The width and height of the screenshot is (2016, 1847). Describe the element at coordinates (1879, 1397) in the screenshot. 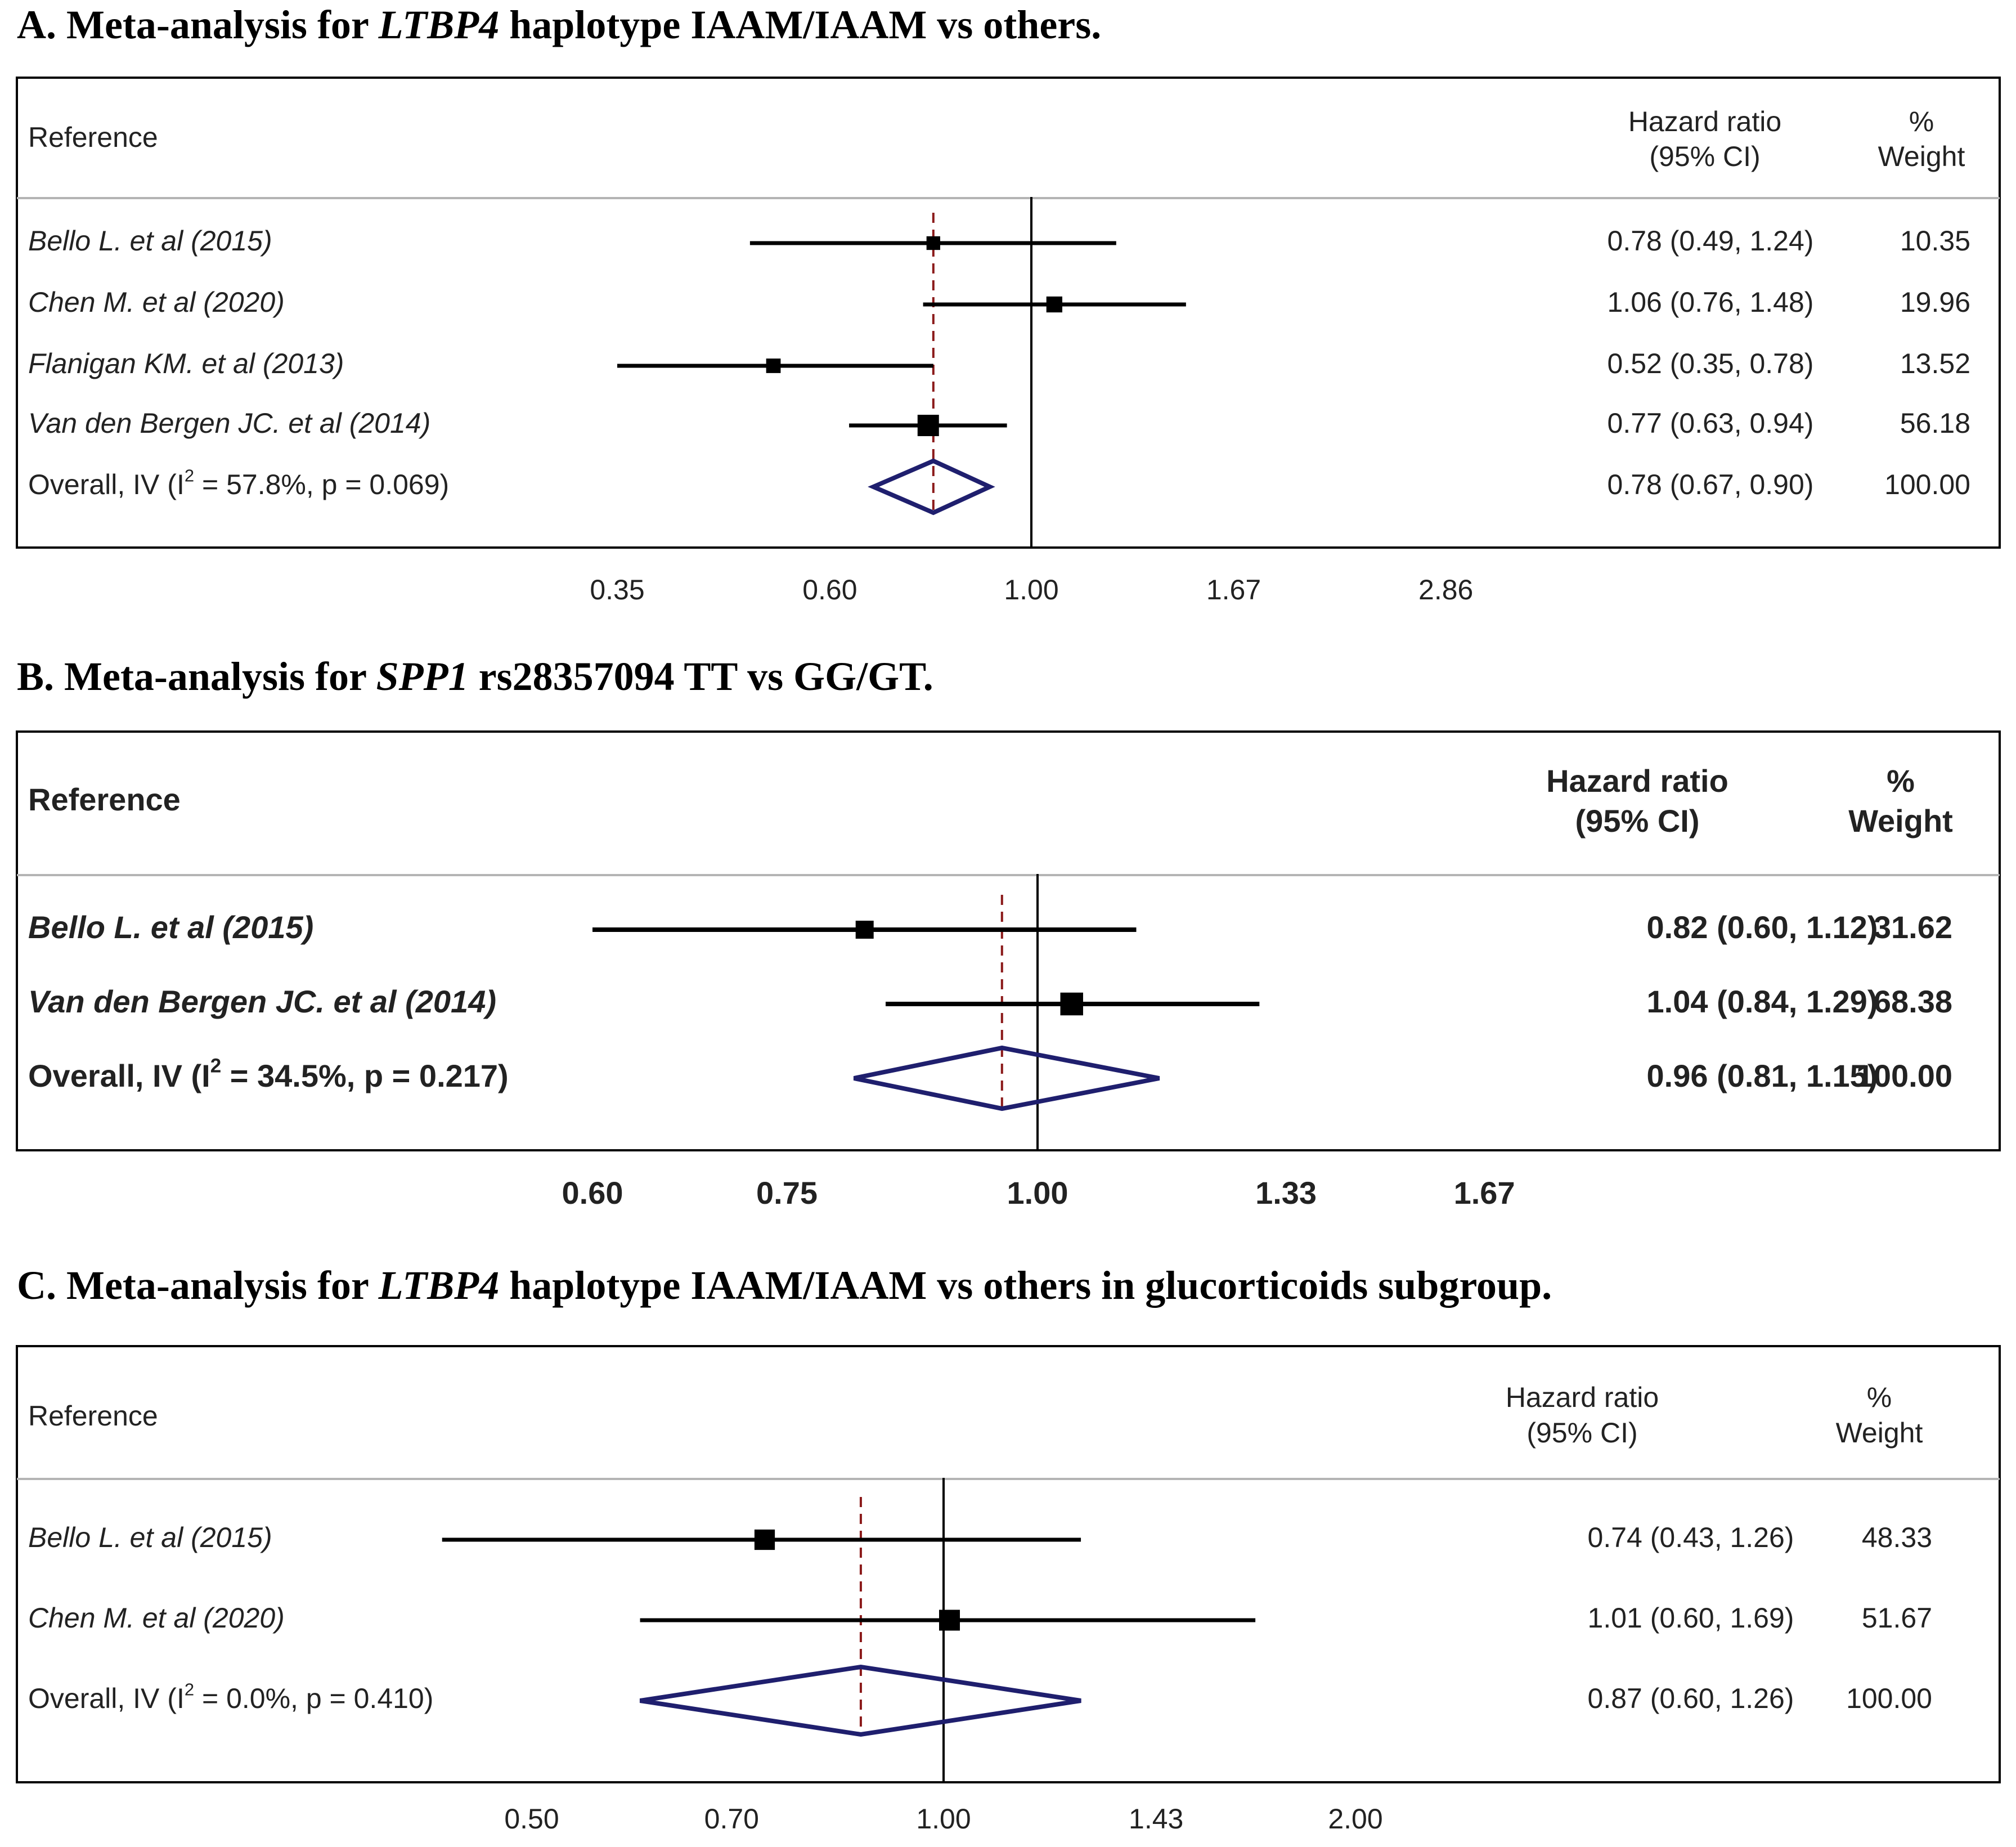

I see `panel-c-header-pct: %` at that location.